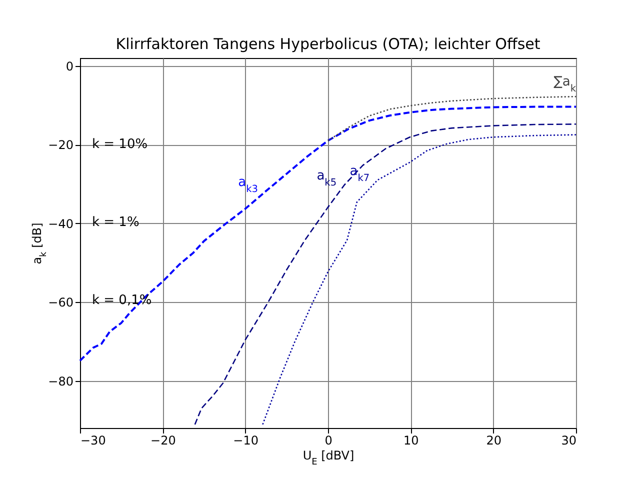  I want to click on series-label: a$_{k7}$, so click(360, 174).